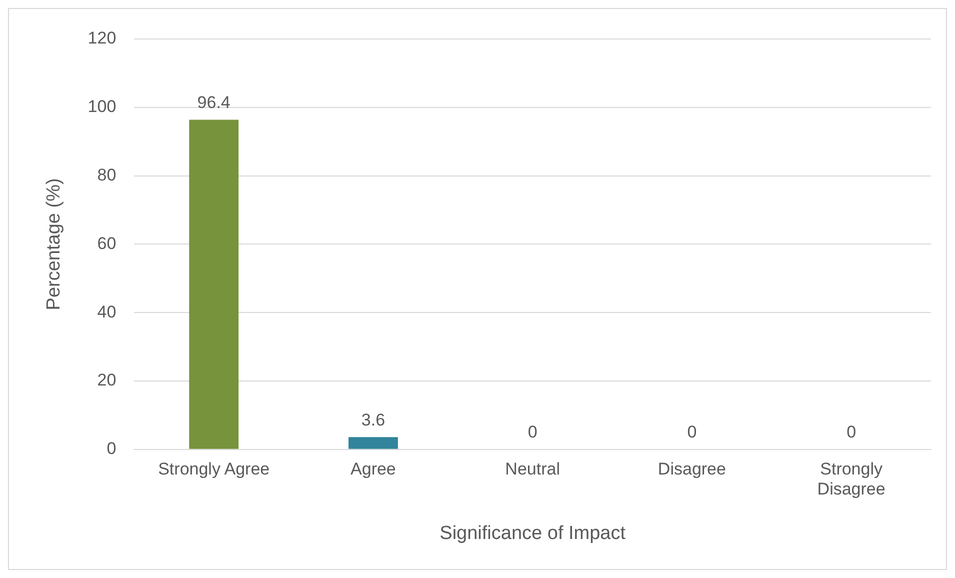  What do you see at coordinates (106, 174) in the screenshot?
I see `y-tick-label: 80` at bounding box center [106, 174].